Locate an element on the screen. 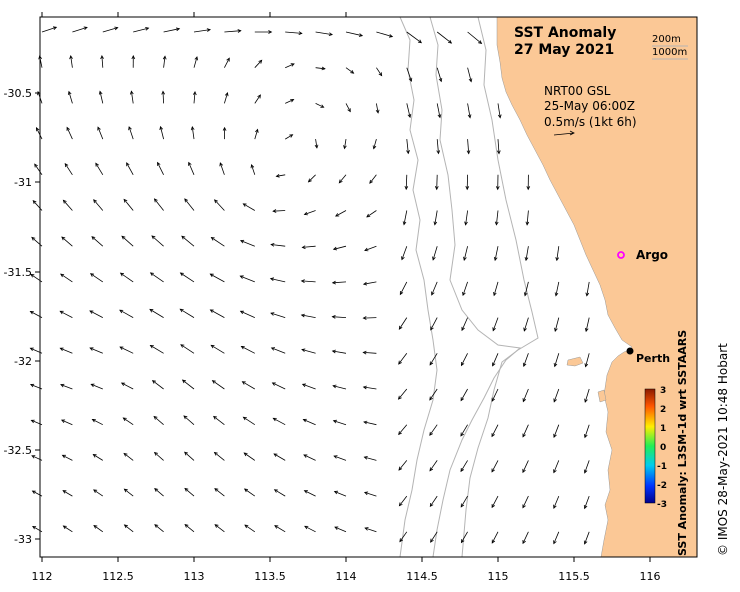 The image size is (740, 592). isobath-200m is located at coordinates (418, 287).